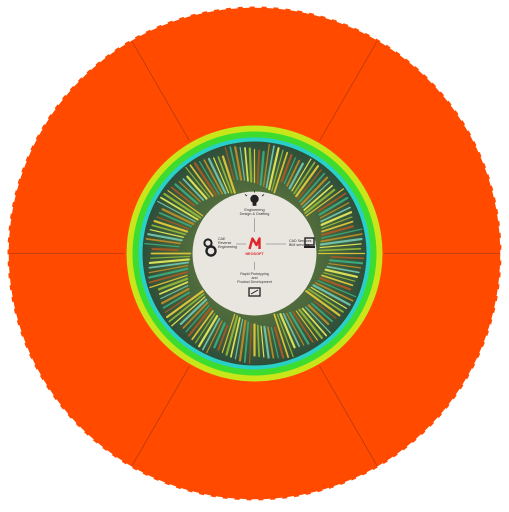 The width and height of the screenshot is (509, 512). What do you see at coordinates (227, 247) in the screenshot?
I see `left-line3: Engineering` at bounding box center [227, 247].